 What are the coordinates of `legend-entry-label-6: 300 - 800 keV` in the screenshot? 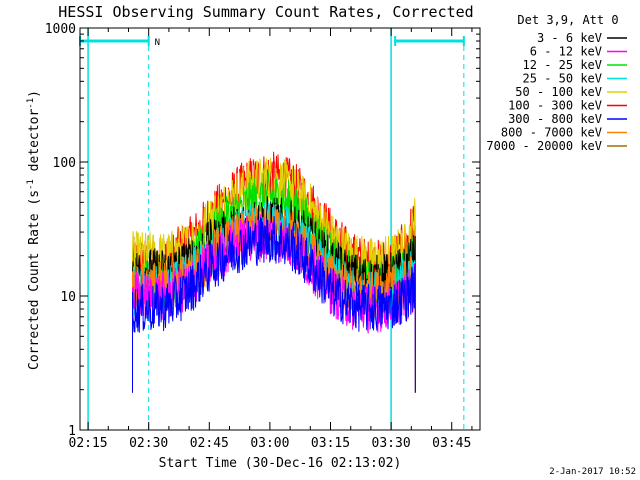 It's located at (555, 119).